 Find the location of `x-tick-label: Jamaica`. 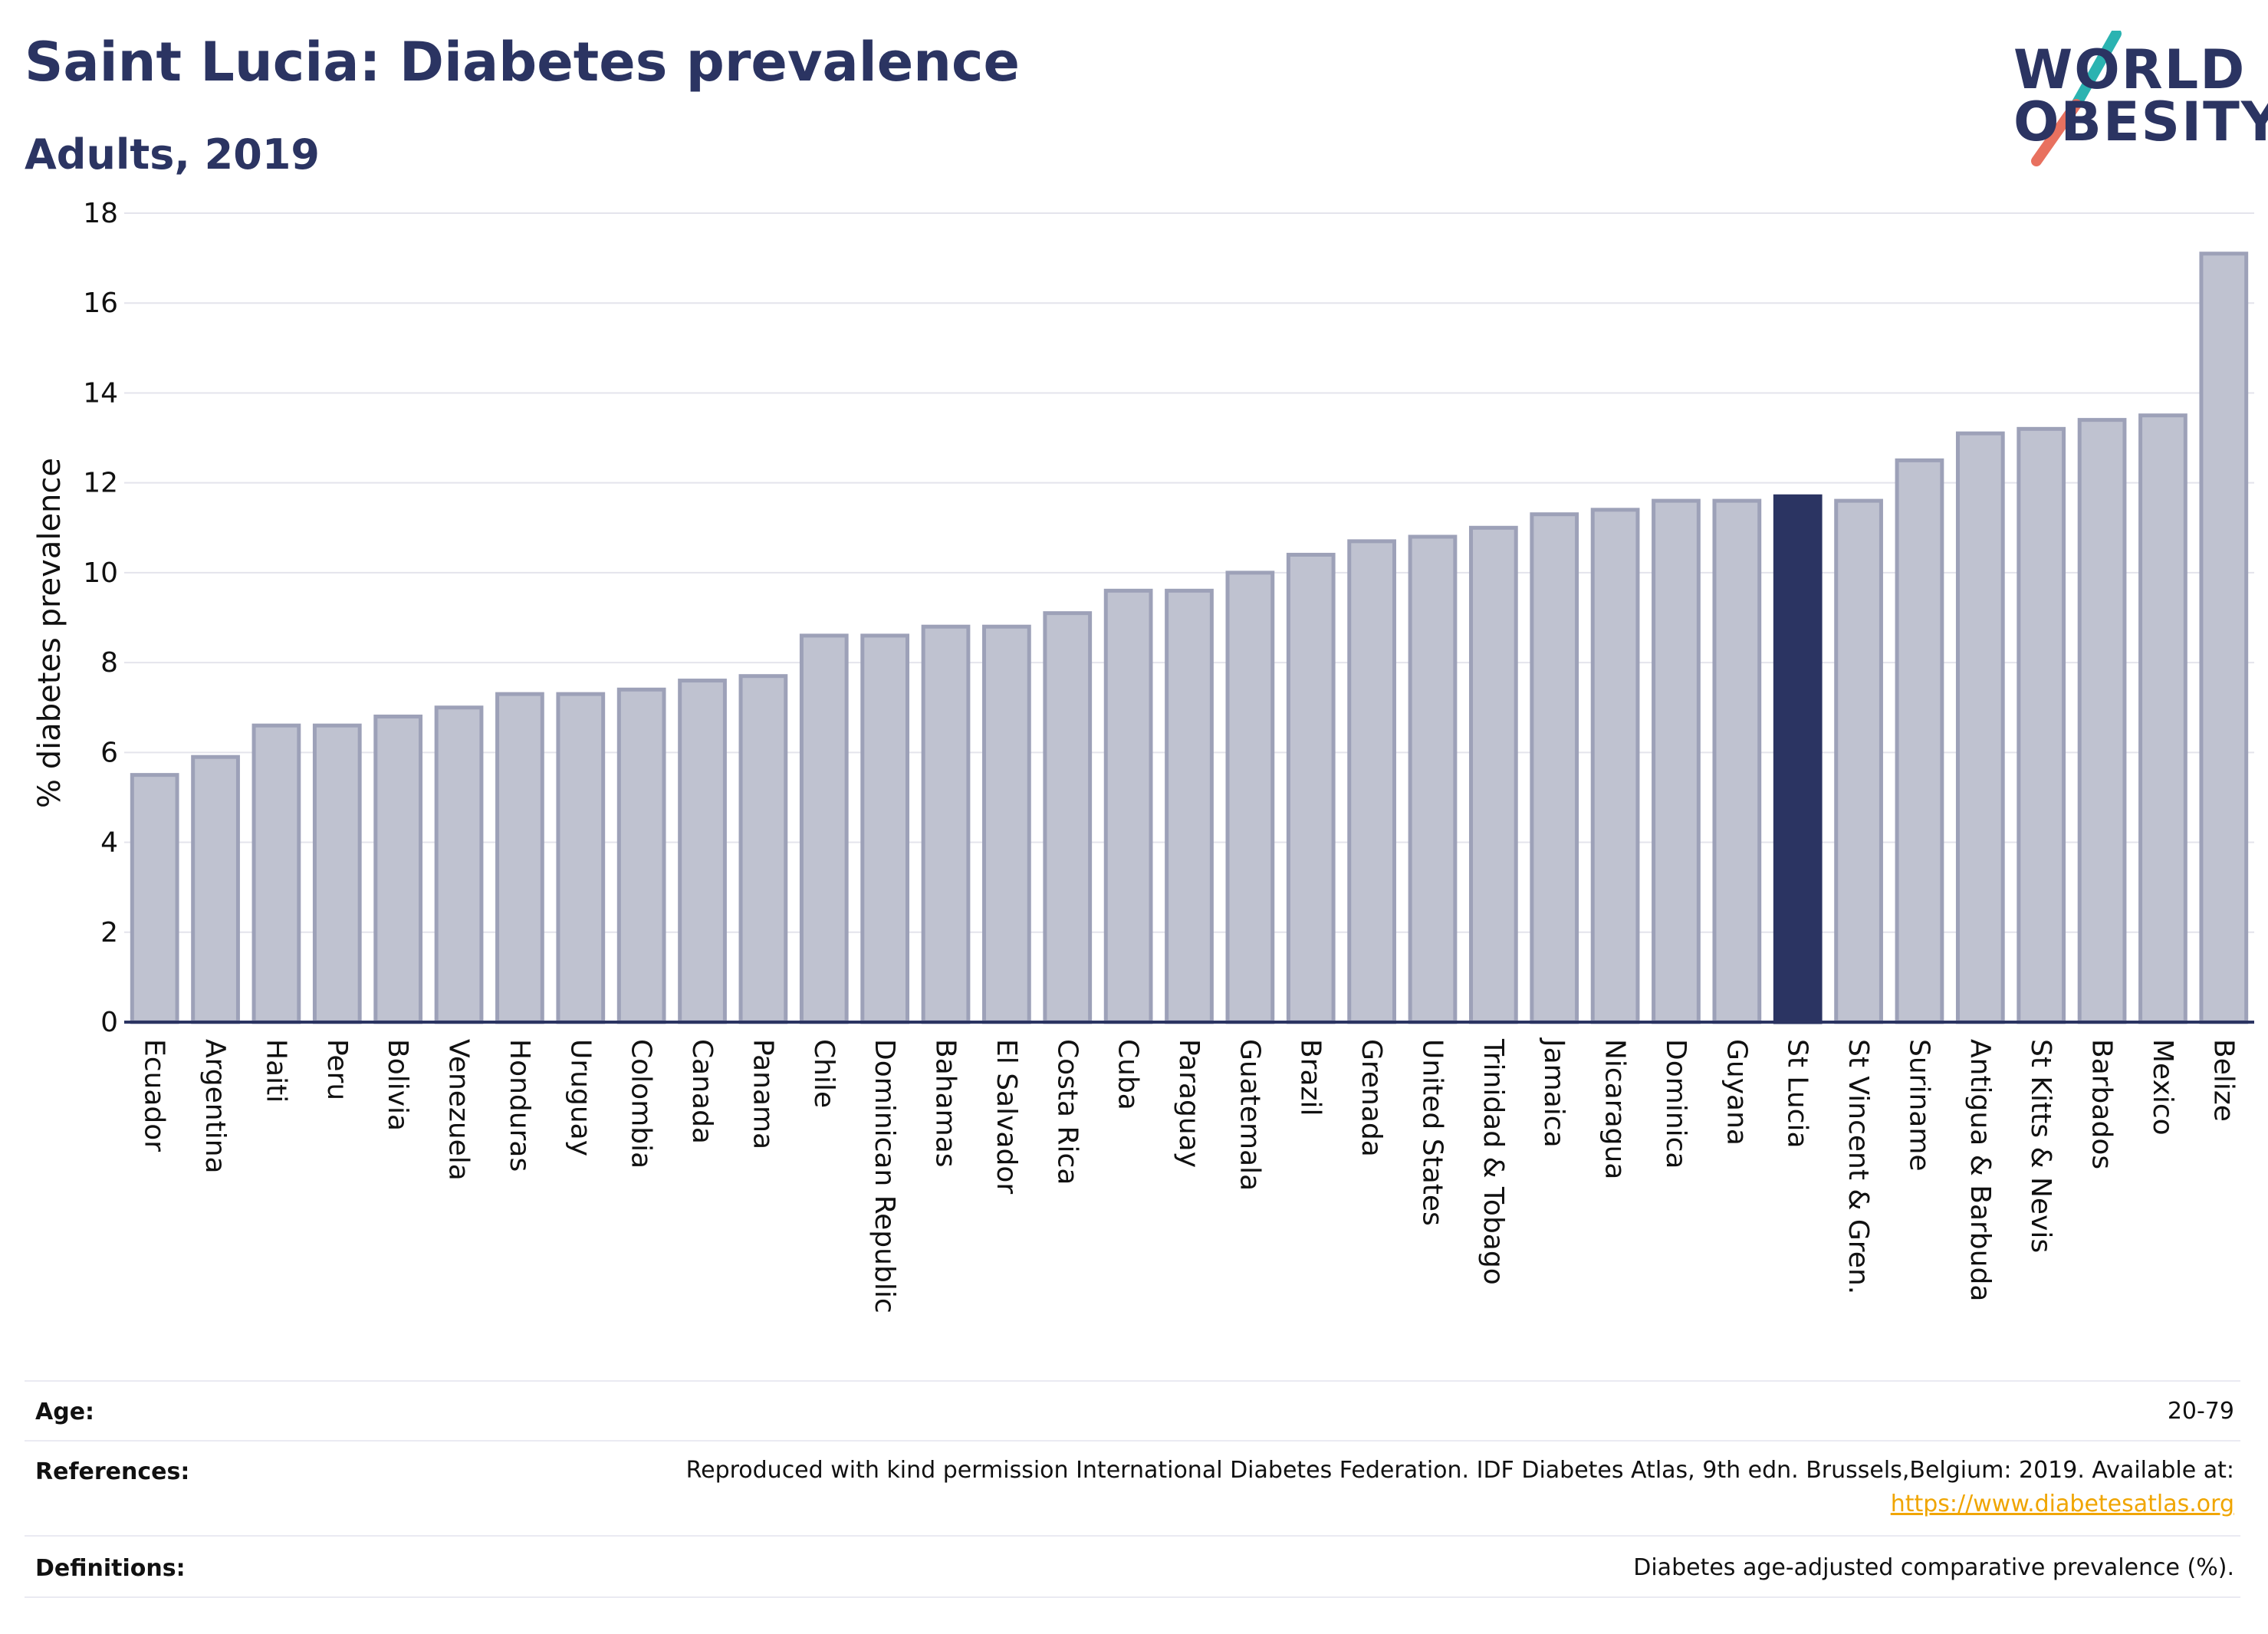

x-tick-label: Jamaica is located at coordinates (1554, 1092).